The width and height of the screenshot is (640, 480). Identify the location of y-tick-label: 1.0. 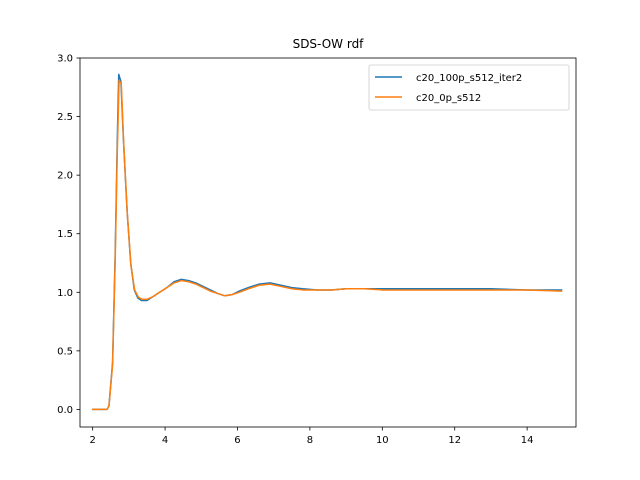
(65, 293).